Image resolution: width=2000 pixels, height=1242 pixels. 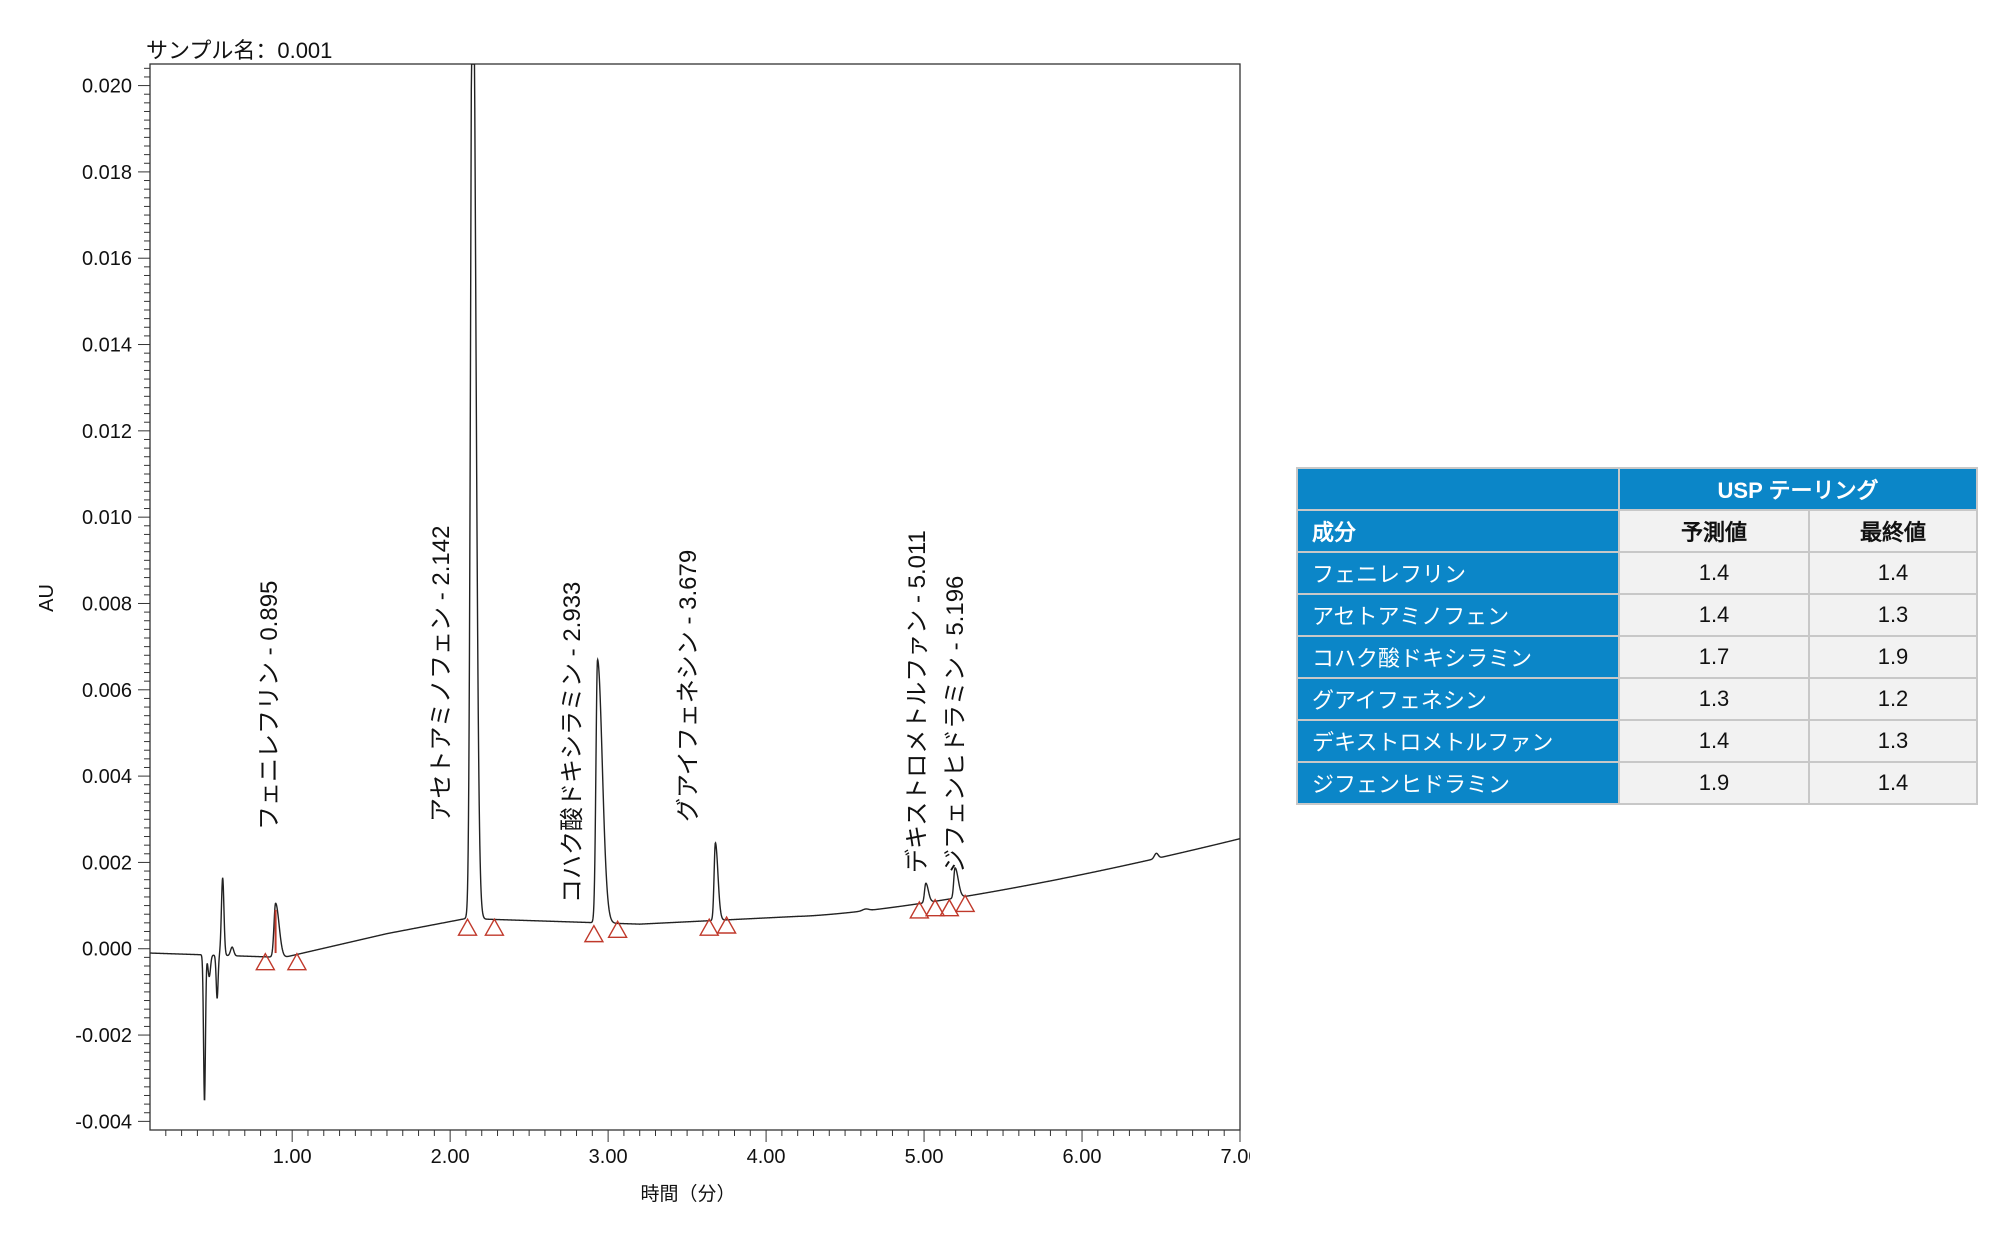 What do you see at coordinates (1893, 699) in the screenshot?
I see `final-cell: 1.2` at bounding box center [1893, 699].